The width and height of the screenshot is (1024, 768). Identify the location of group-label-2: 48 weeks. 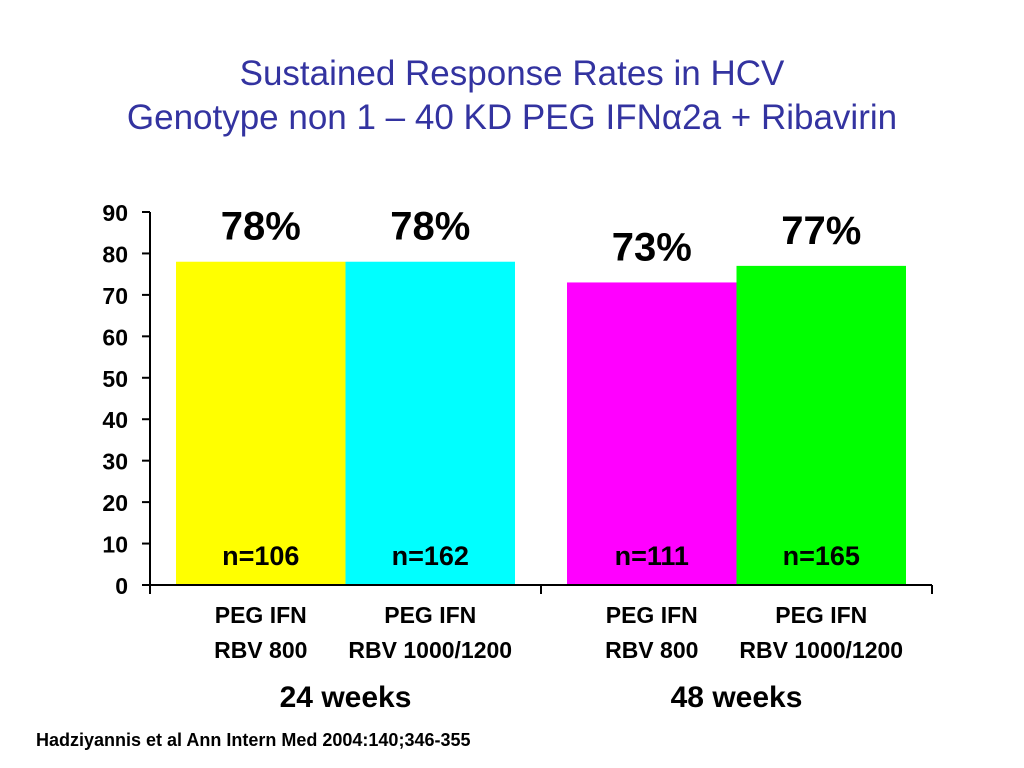
(737, 697).